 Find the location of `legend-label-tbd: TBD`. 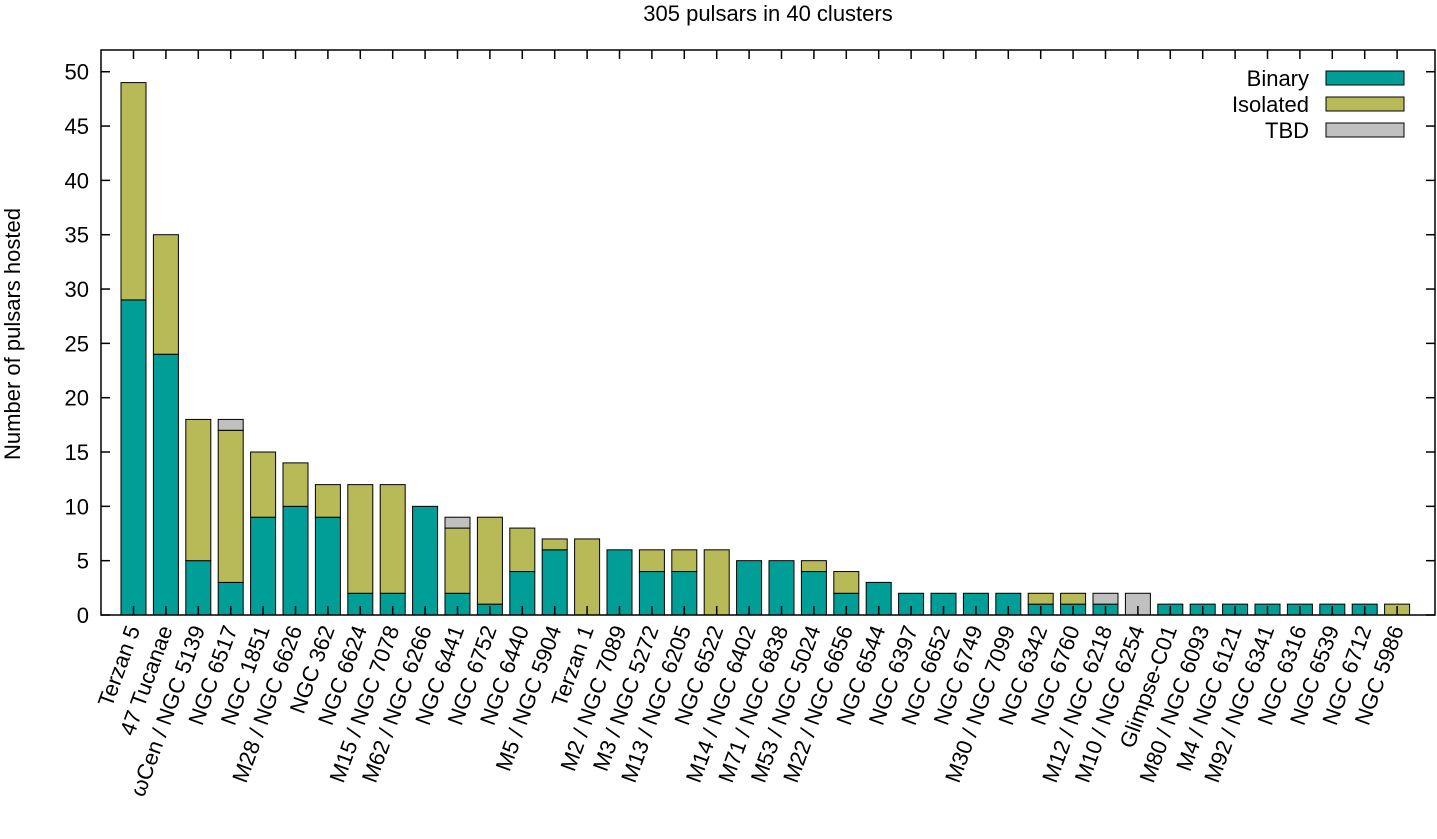

legend-label-tbd: TBD is located at coordinates (1287, 130).